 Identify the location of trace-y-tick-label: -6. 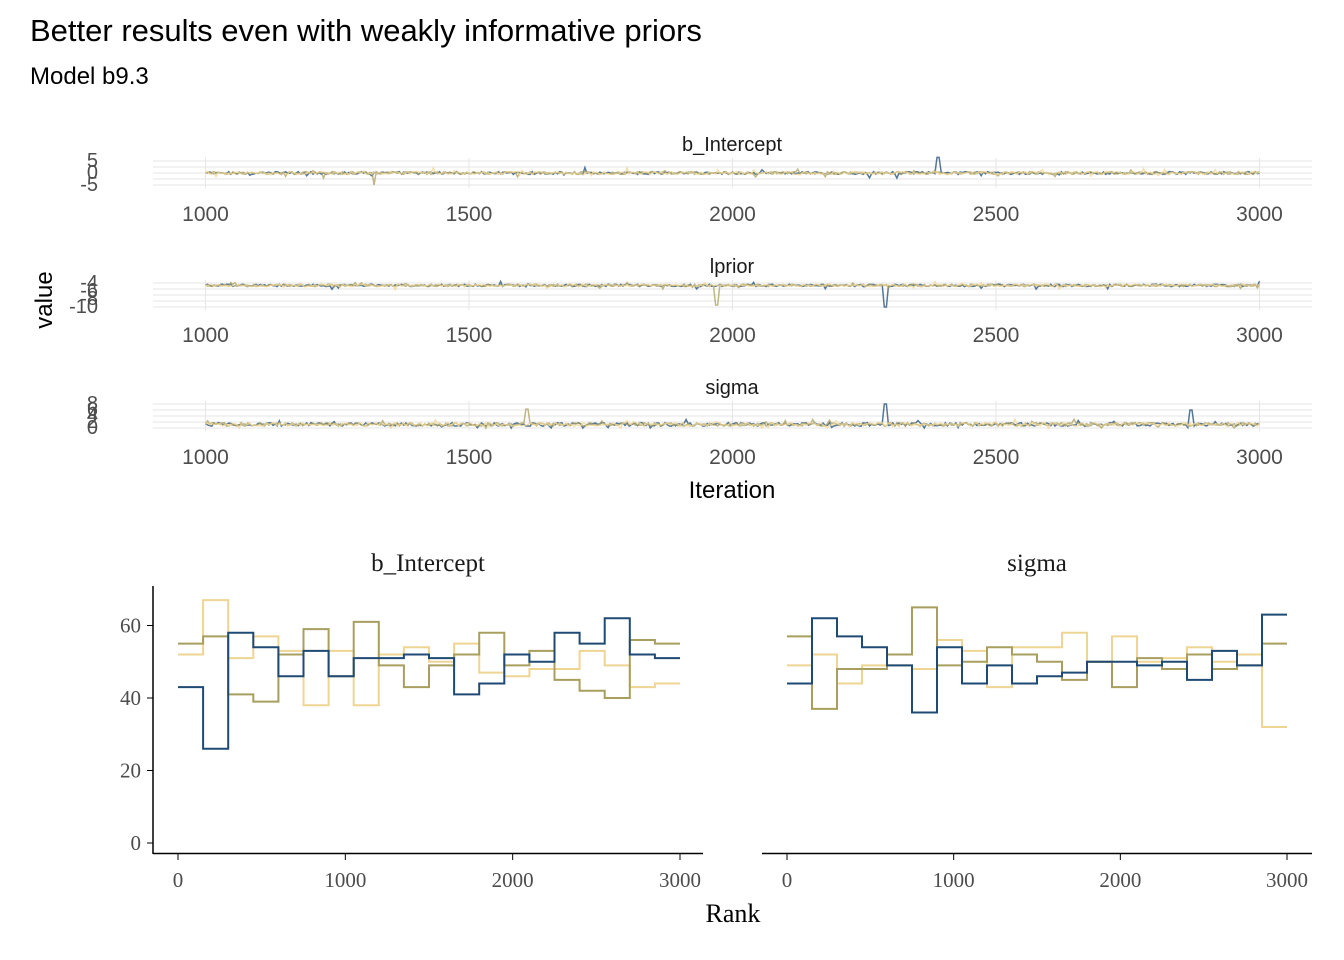
(89, 291).